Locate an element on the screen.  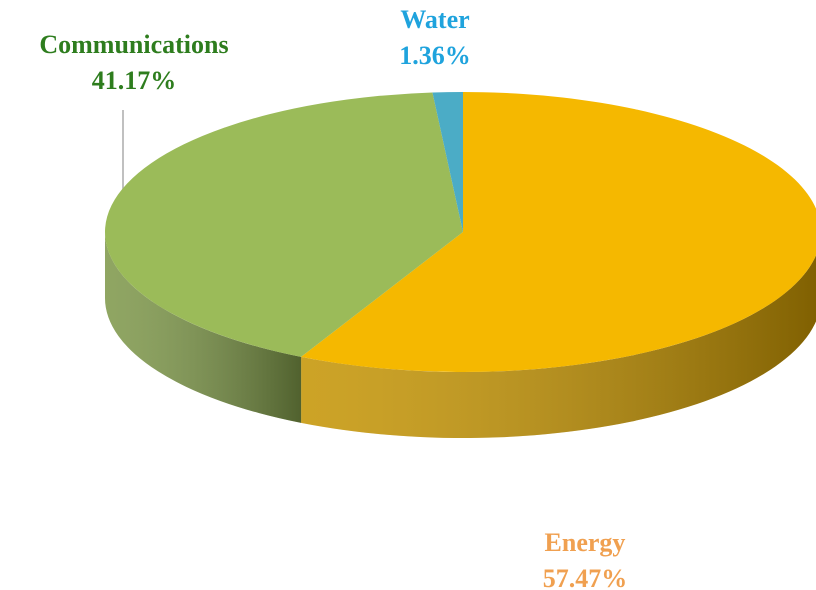
slice-value-label: 57.47% is located at coordinates (585, 577).